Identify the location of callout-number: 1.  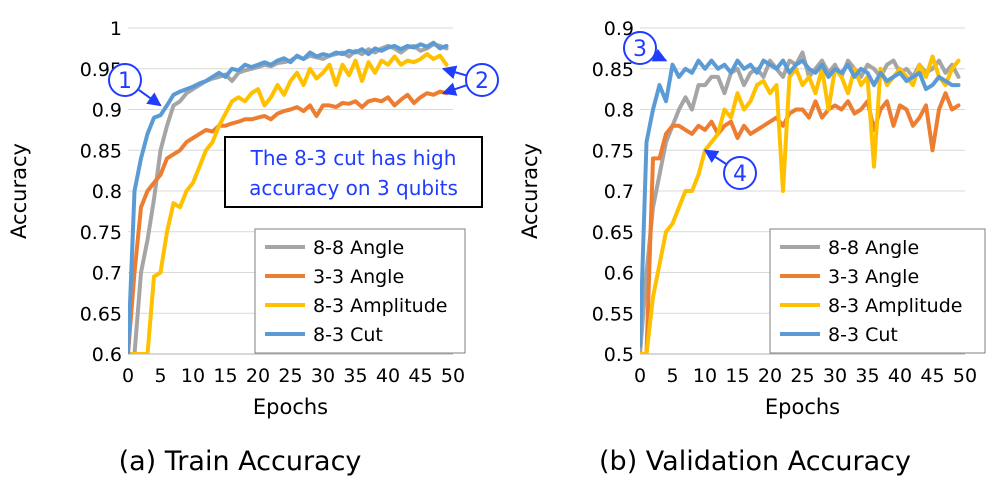
(125, 81).